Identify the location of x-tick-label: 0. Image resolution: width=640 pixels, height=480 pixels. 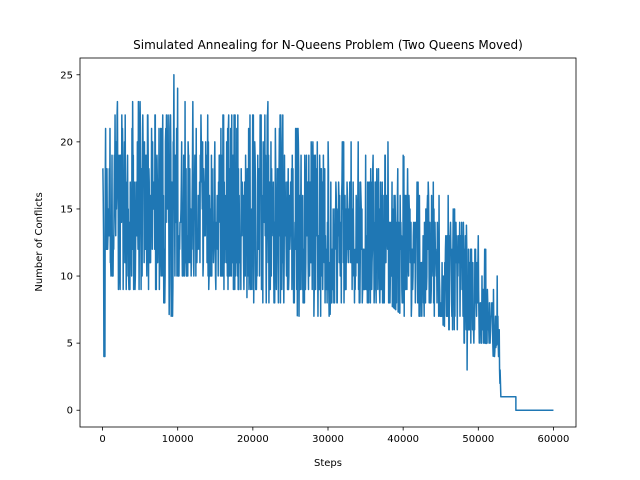
(102, 439).